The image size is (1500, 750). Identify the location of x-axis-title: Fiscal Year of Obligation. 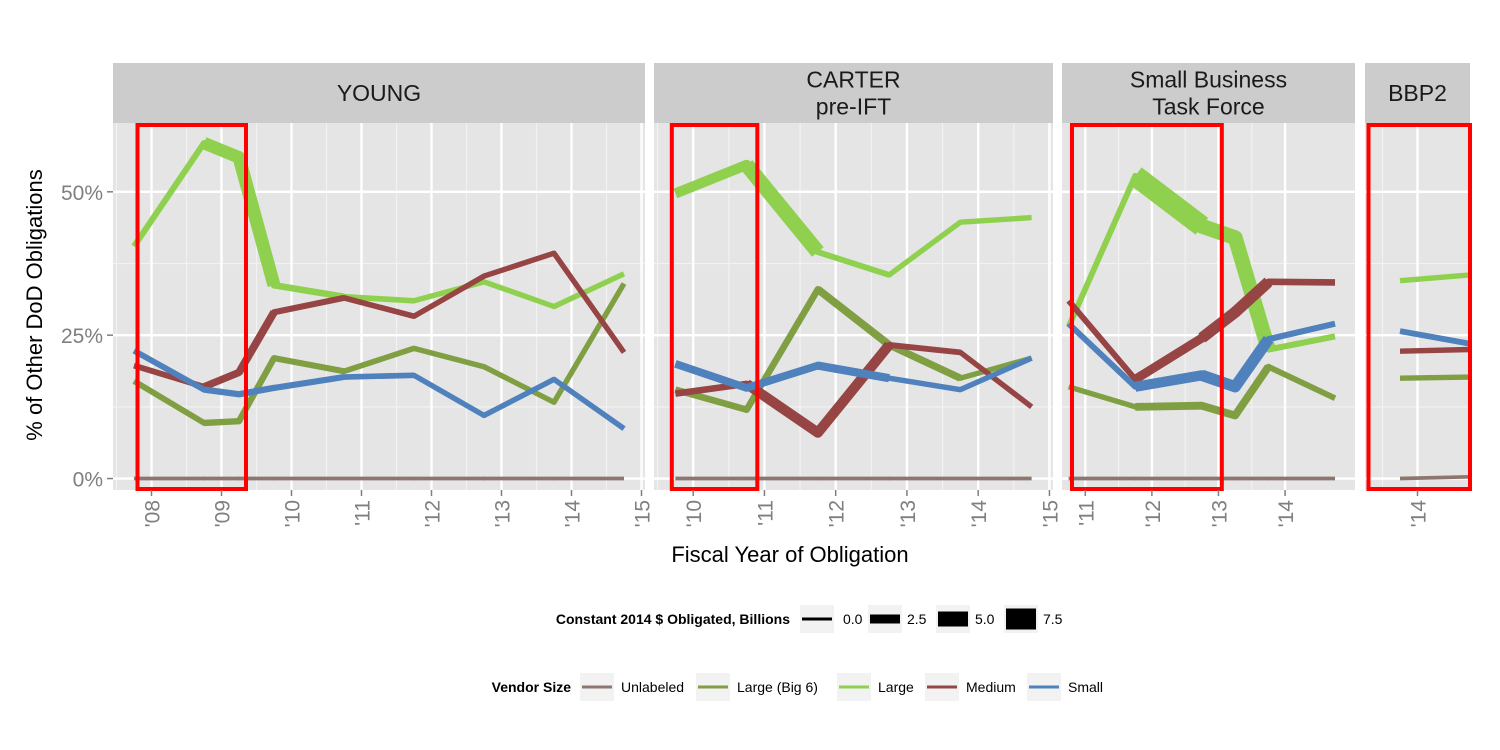
(789, 554).